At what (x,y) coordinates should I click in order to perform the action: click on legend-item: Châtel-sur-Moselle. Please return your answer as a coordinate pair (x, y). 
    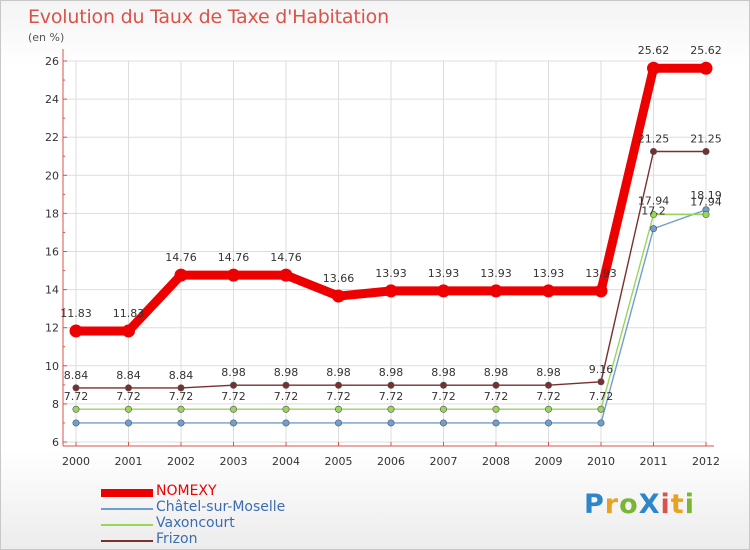
    Looking at the image, I should click on (221, 508).